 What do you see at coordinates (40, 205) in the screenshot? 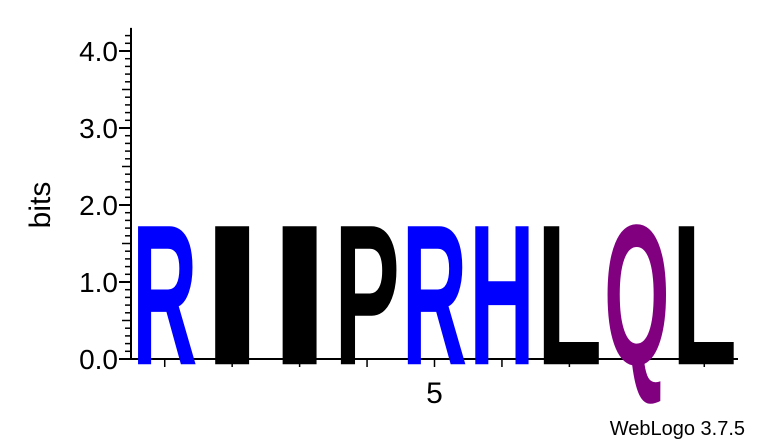
I see `y-axis-label: bits` at bounding box center [40, 205].